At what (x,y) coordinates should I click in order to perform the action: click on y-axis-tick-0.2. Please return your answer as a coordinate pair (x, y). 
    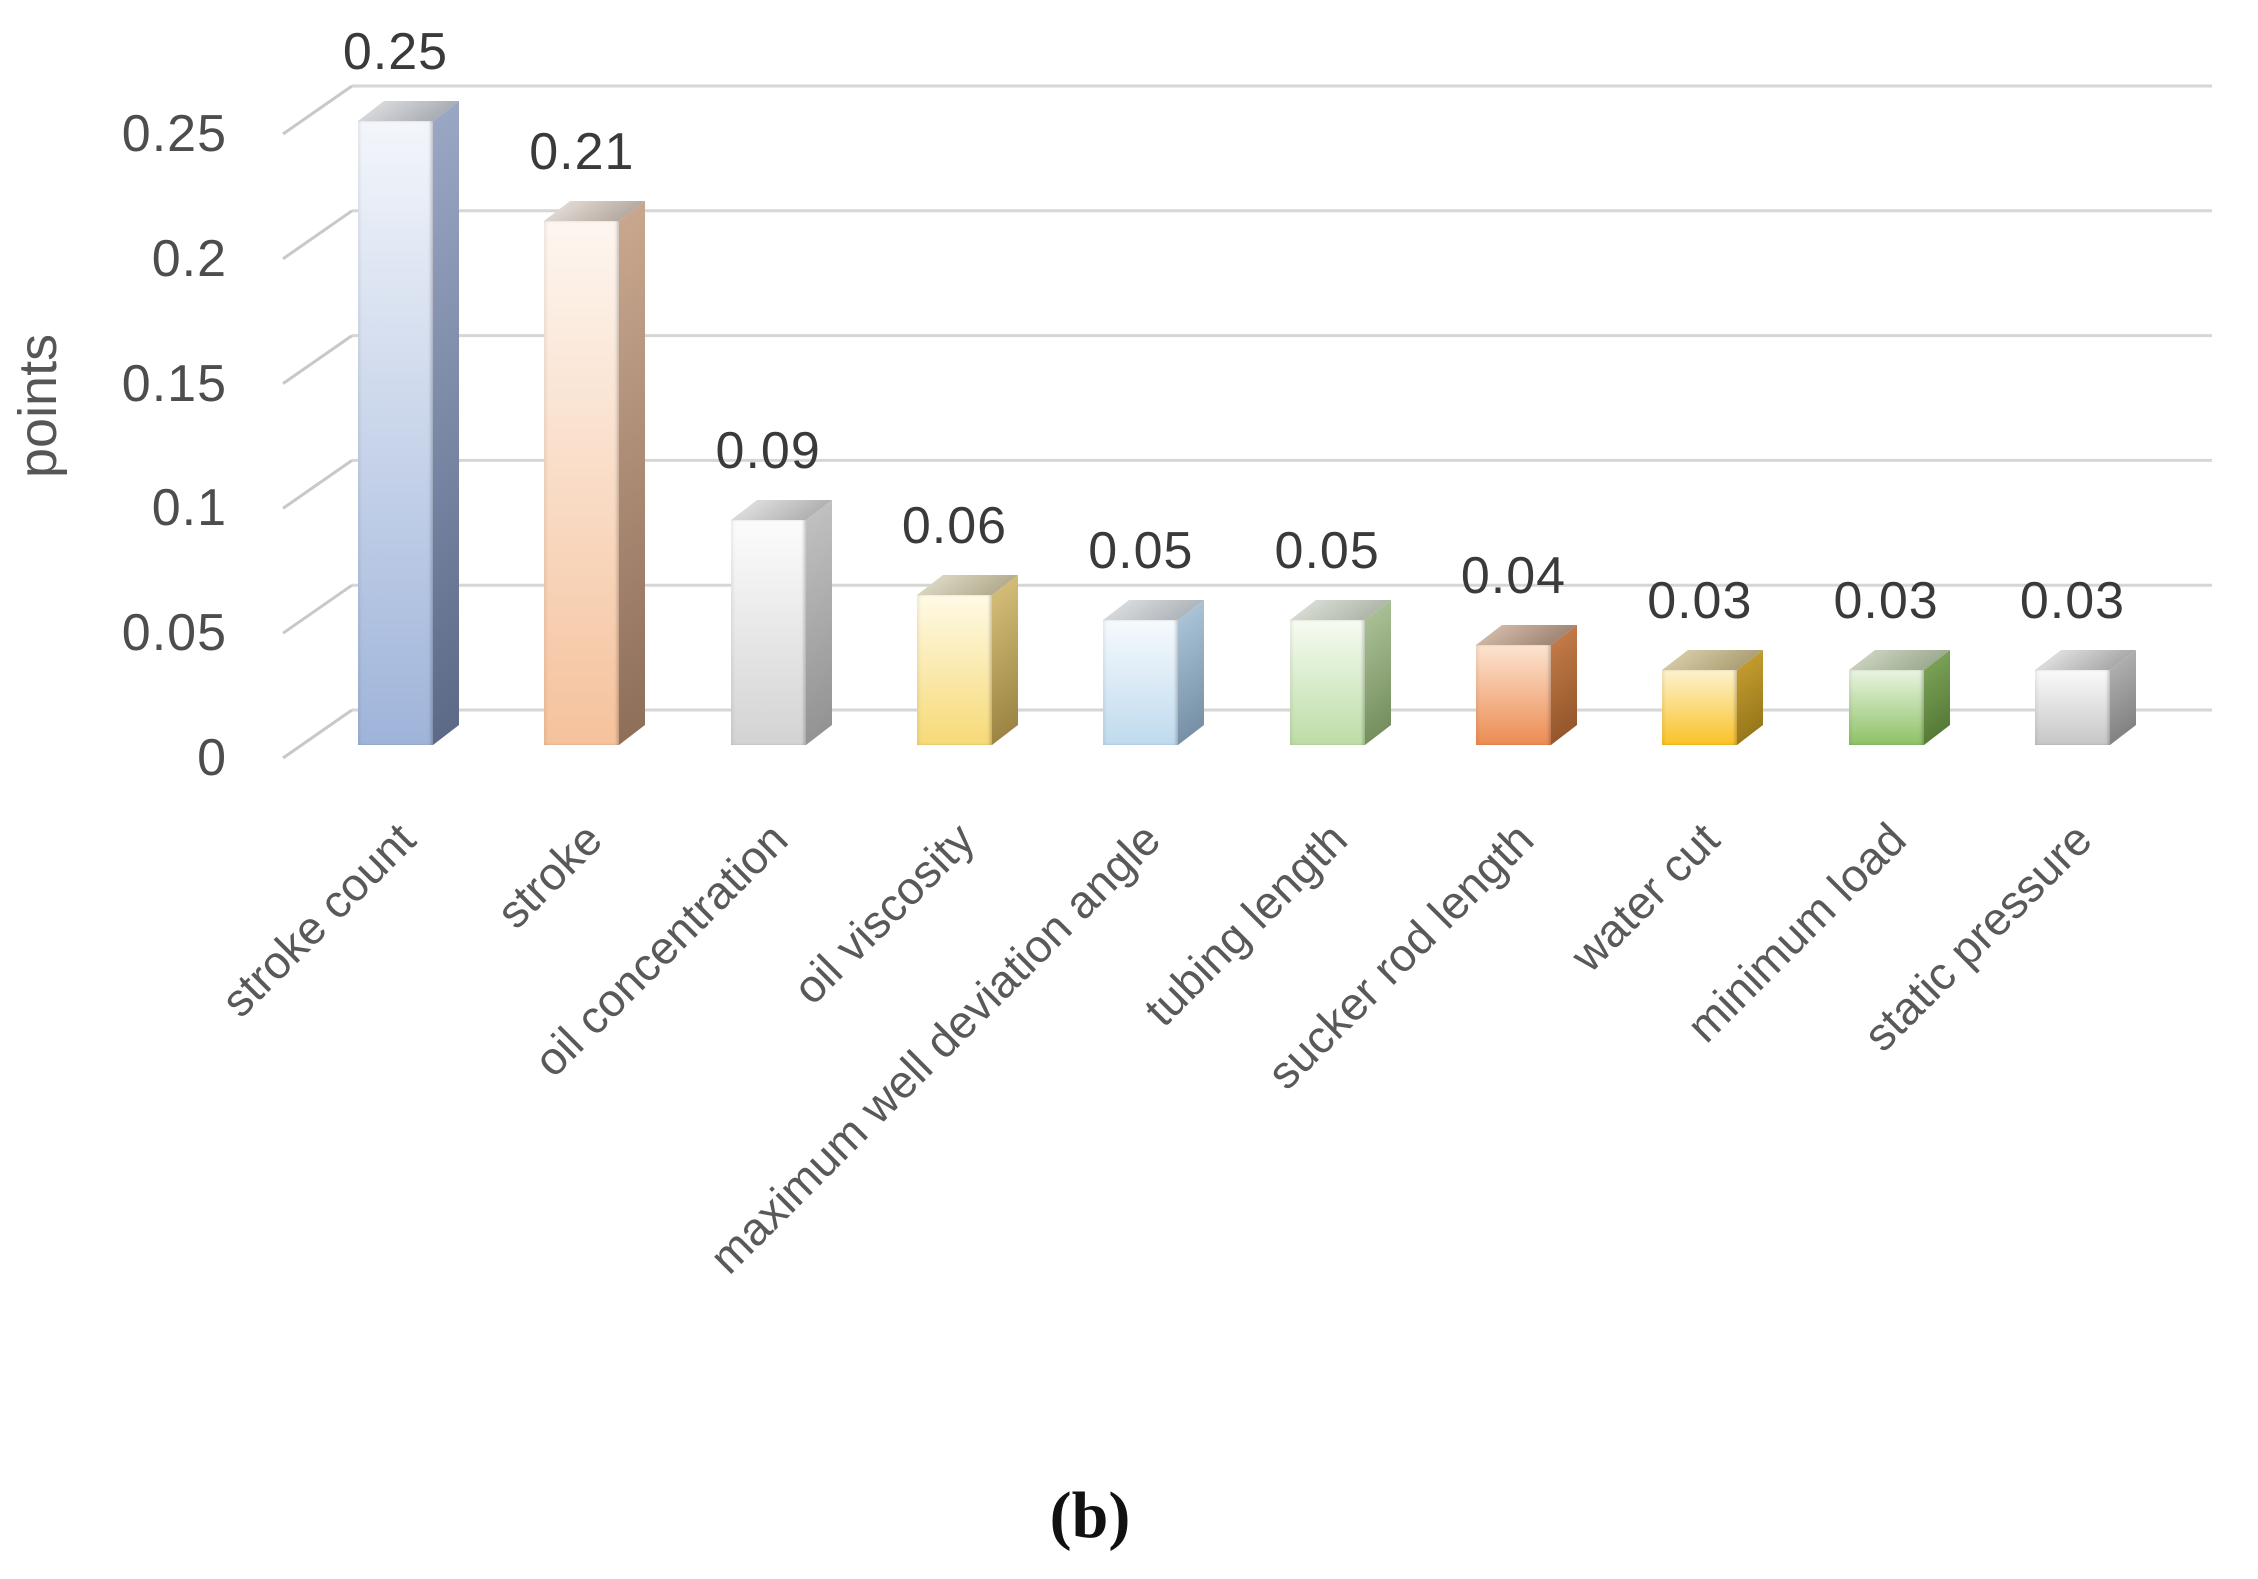
    Looking at the image, I should click on (317, 235).